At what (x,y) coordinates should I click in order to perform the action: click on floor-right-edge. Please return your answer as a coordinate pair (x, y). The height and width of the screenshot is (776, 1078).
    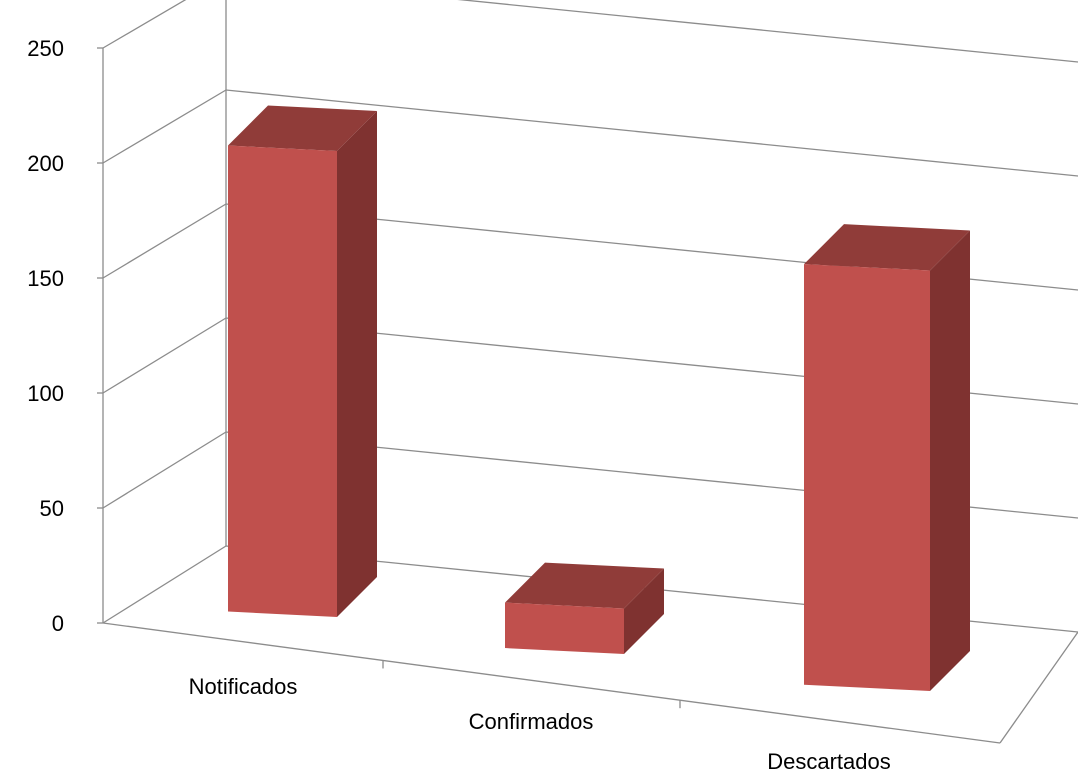
    Looking at the image, I should click on (1039, 687).